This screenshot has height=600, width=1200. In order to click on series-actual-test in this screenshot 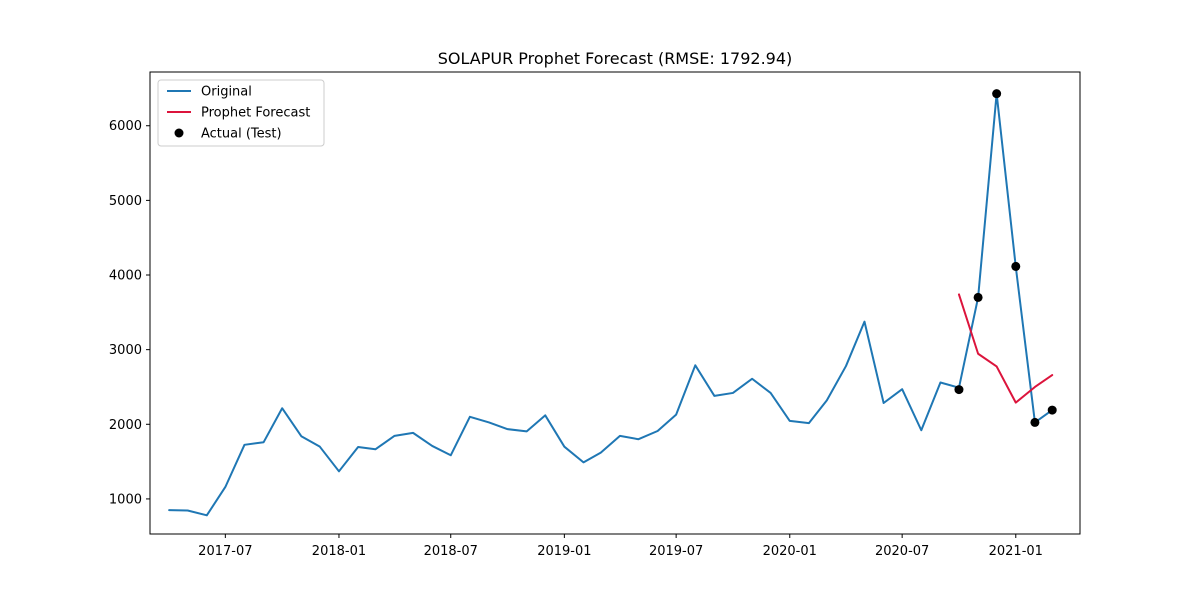, I will do `click(1005, 258)`.